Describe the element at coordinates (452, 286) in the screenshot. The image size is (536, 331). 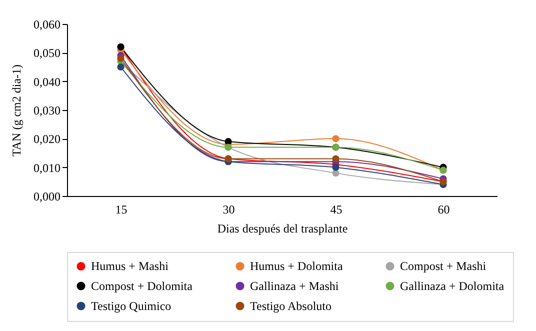
I see `legend-label: Gallinaza + Dolomita` at that location.